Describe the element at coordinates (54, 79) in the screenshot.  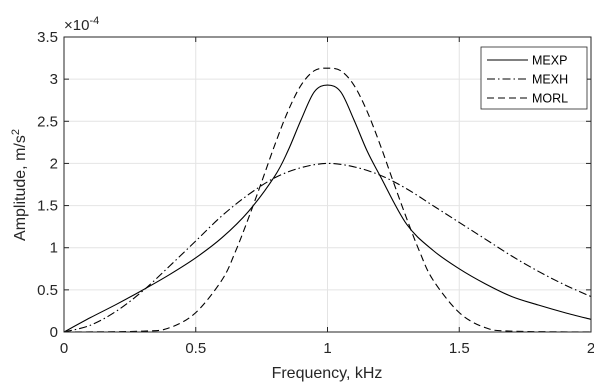
I see `y-tick-label: 3` at that location.